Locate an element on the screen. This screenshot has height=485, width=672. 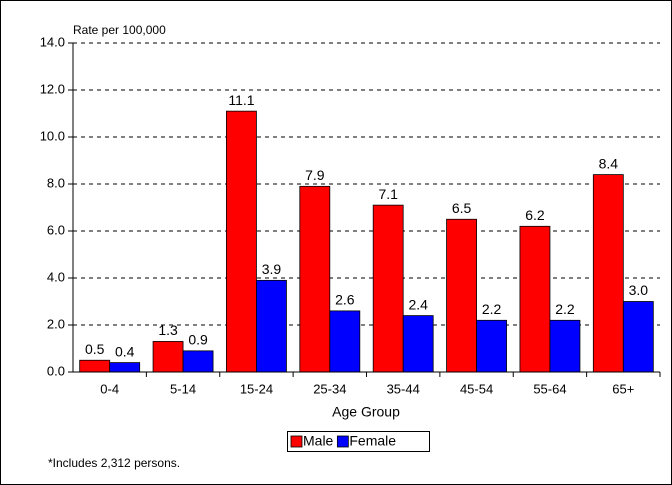
x-tick-label: 15-24 is located at coordinates (256, 388).